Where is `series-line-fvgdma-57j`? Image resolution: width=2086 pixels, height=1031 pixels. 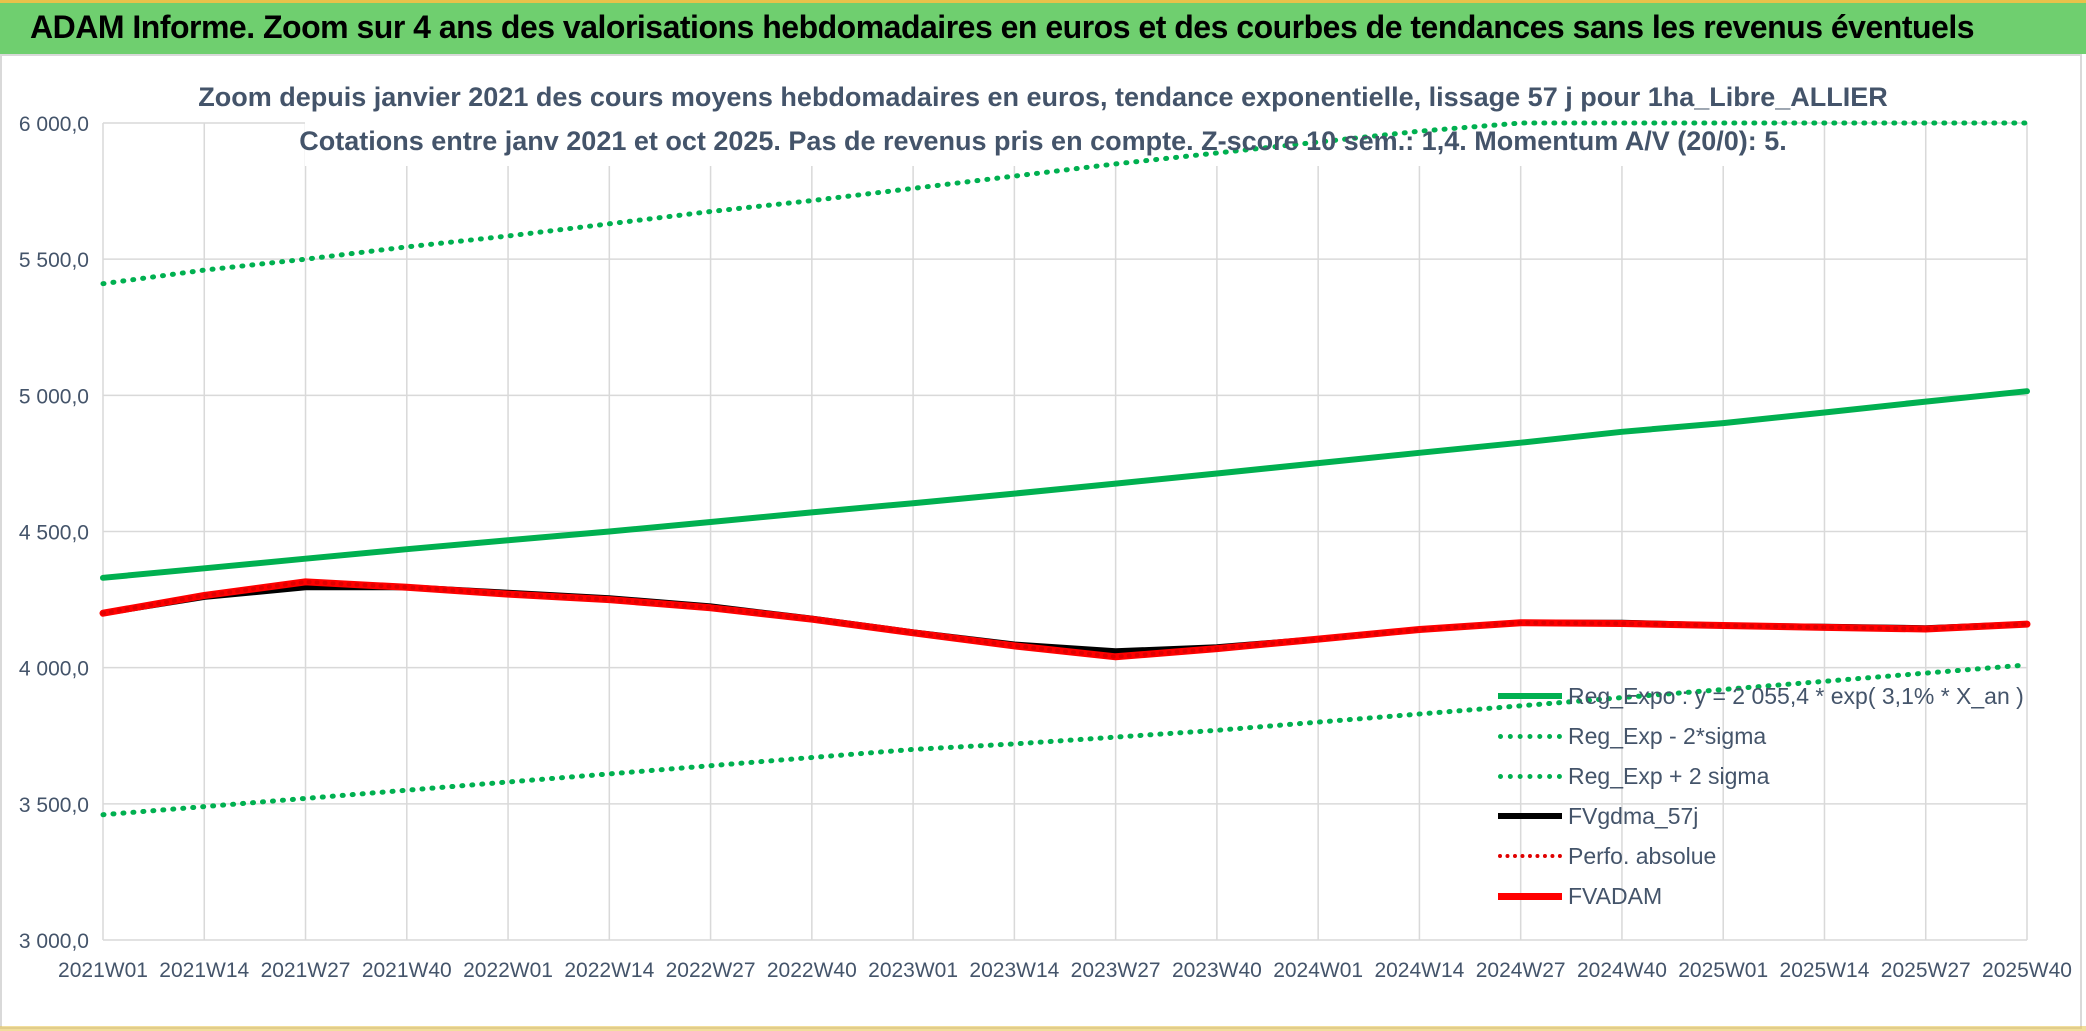
series-line-fvgdma-57j is located at coordinates (1065, 619).